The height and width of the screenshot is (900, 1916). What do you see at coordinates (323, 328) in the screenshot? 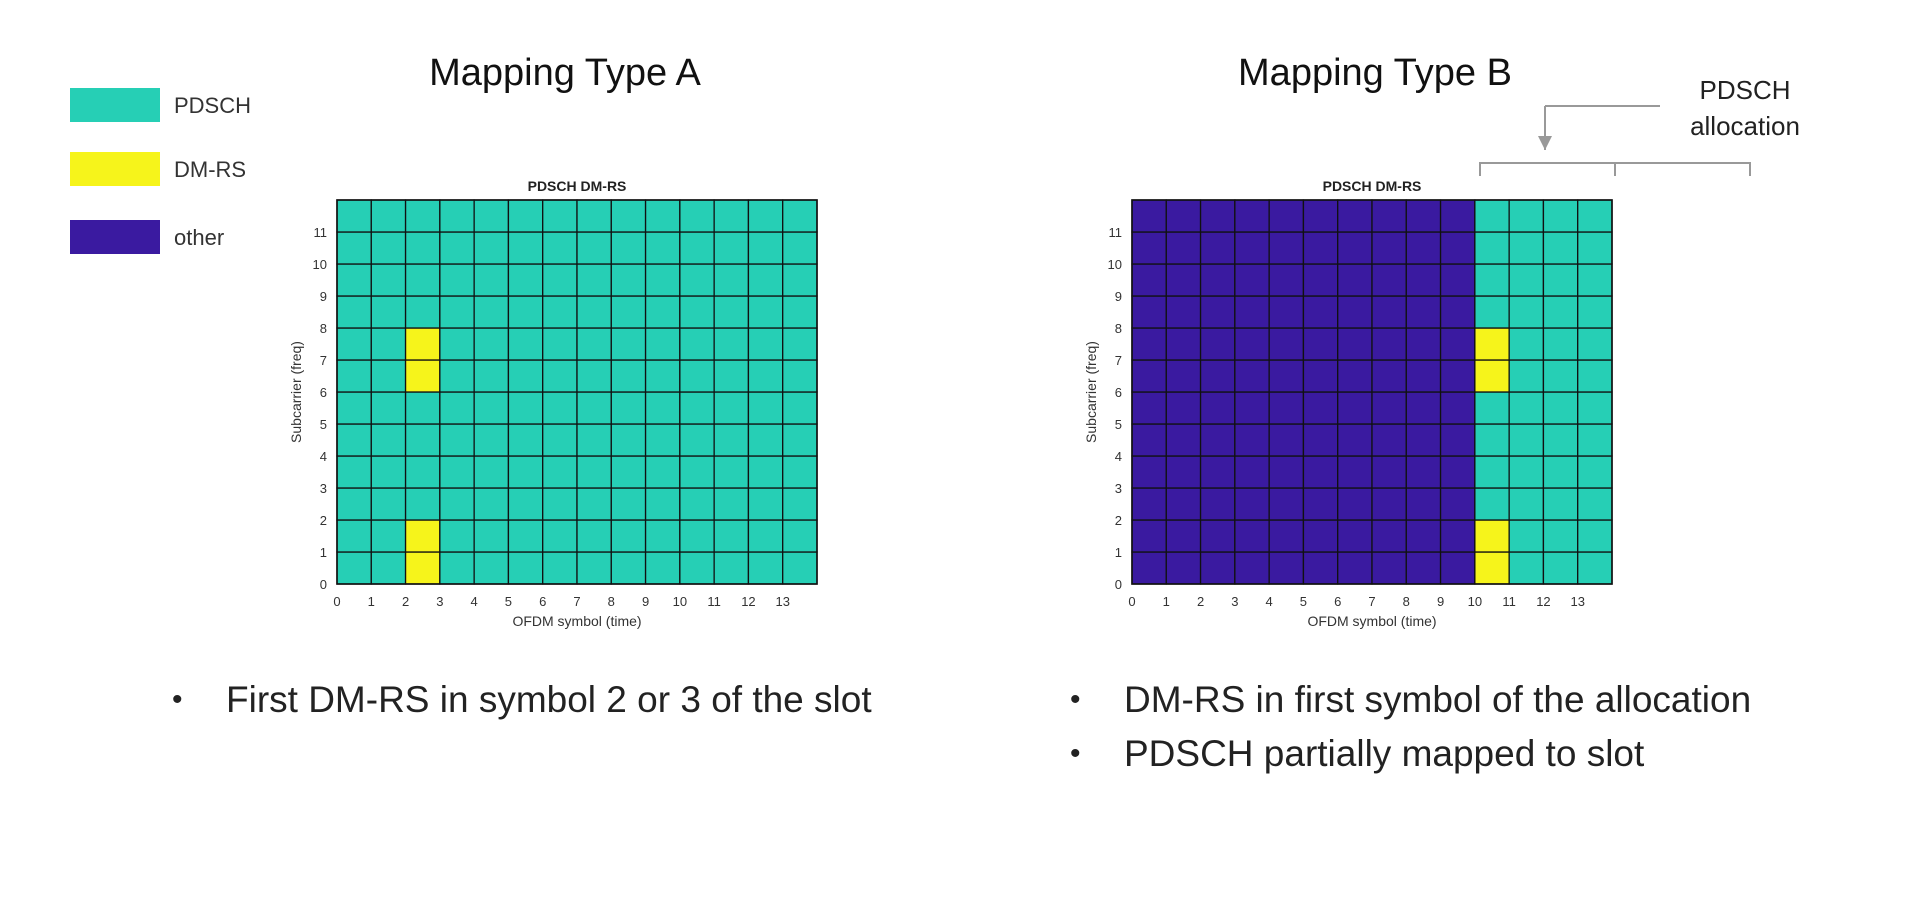
I see `y-tick-label: 8` at bounding box center [323, 328].